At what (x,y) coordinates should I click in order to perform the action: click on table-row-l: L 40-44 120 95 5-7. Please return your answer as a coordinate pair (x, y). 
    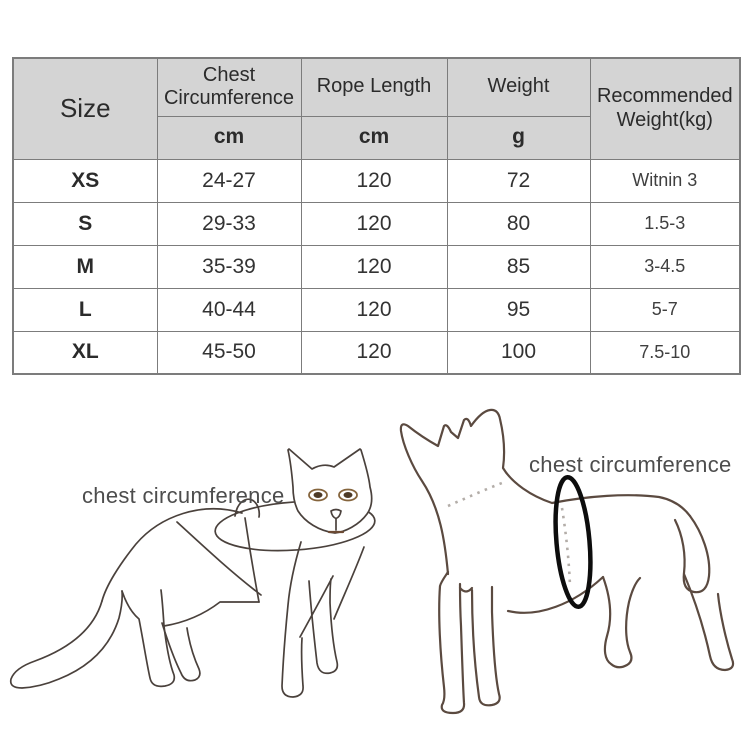
    Looking at the image, I should click on (376, 309).